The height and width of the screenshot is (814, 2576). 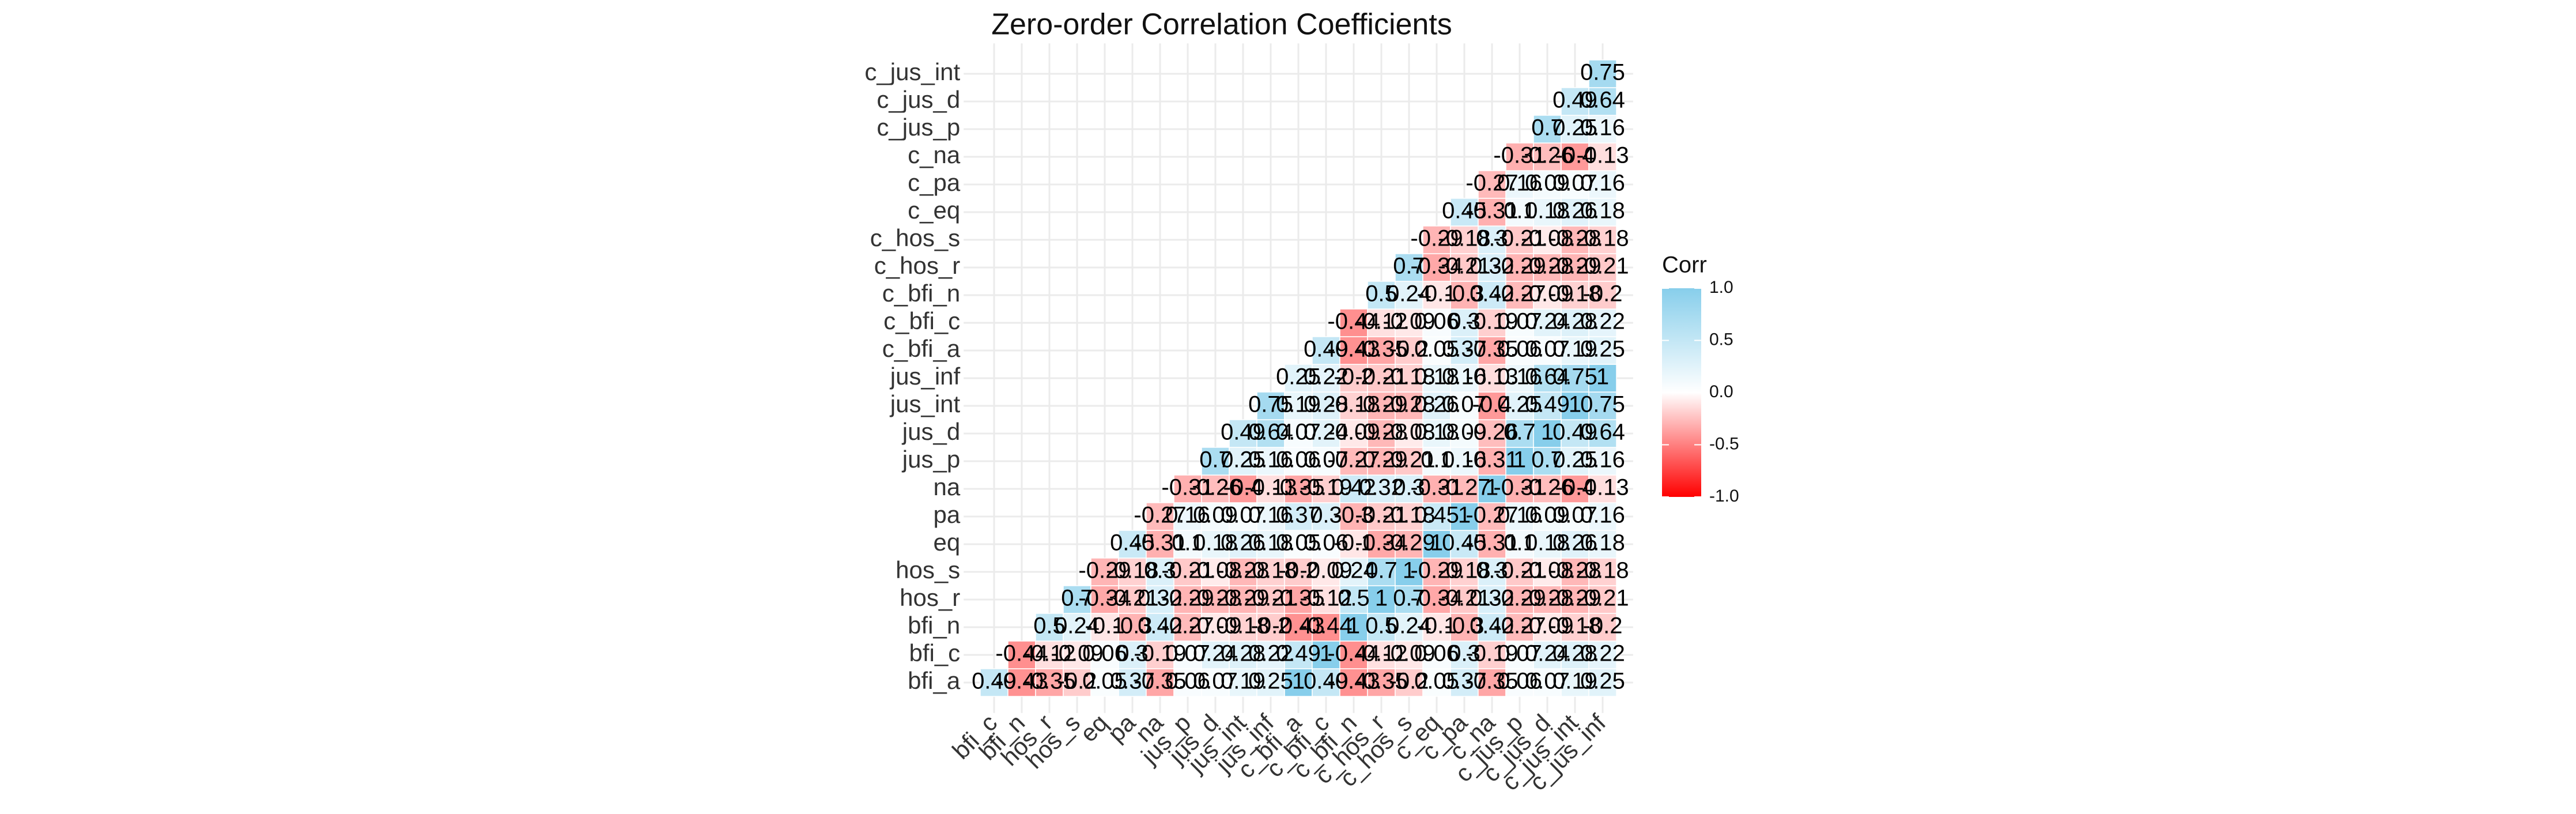 I want to click on legend-title: Corr, so click(x=1684, y=265).